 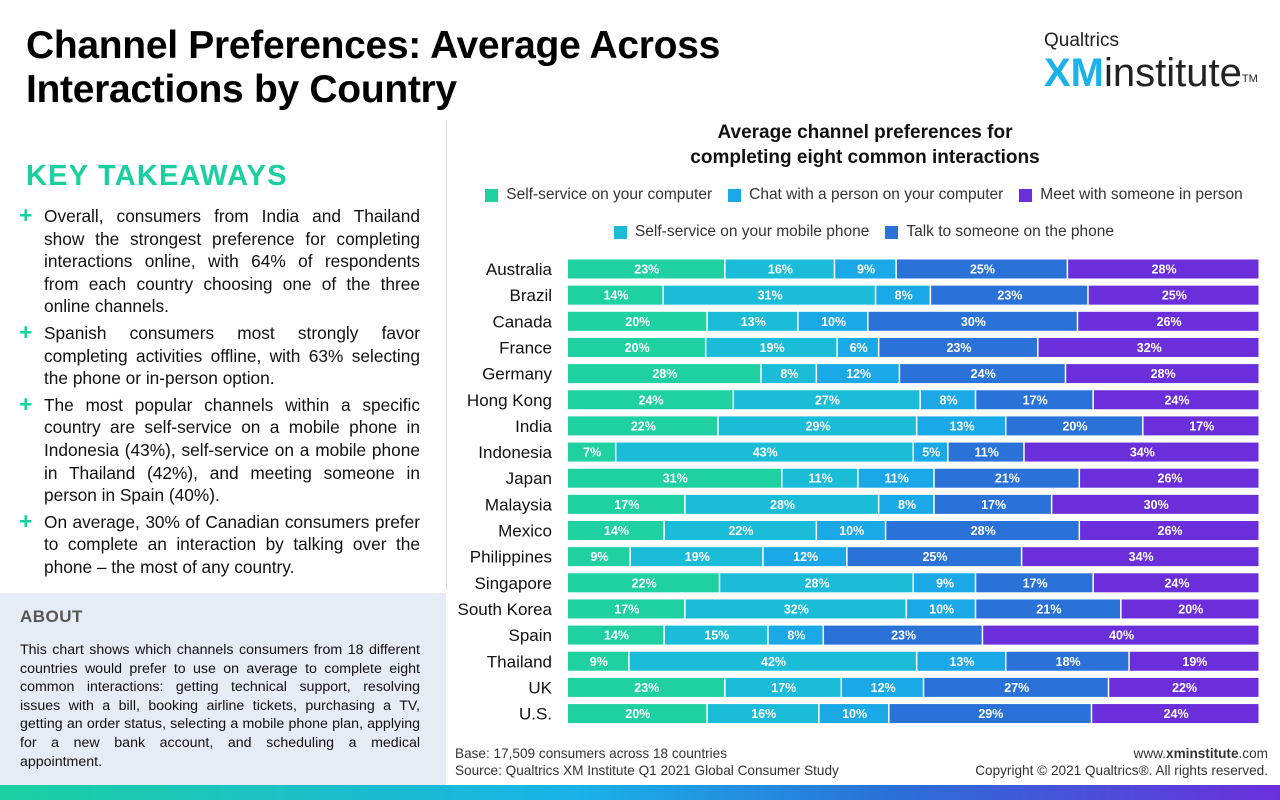 I want to click on legend-item: Self-service on your mobile phone, so click(x=741, y=232).